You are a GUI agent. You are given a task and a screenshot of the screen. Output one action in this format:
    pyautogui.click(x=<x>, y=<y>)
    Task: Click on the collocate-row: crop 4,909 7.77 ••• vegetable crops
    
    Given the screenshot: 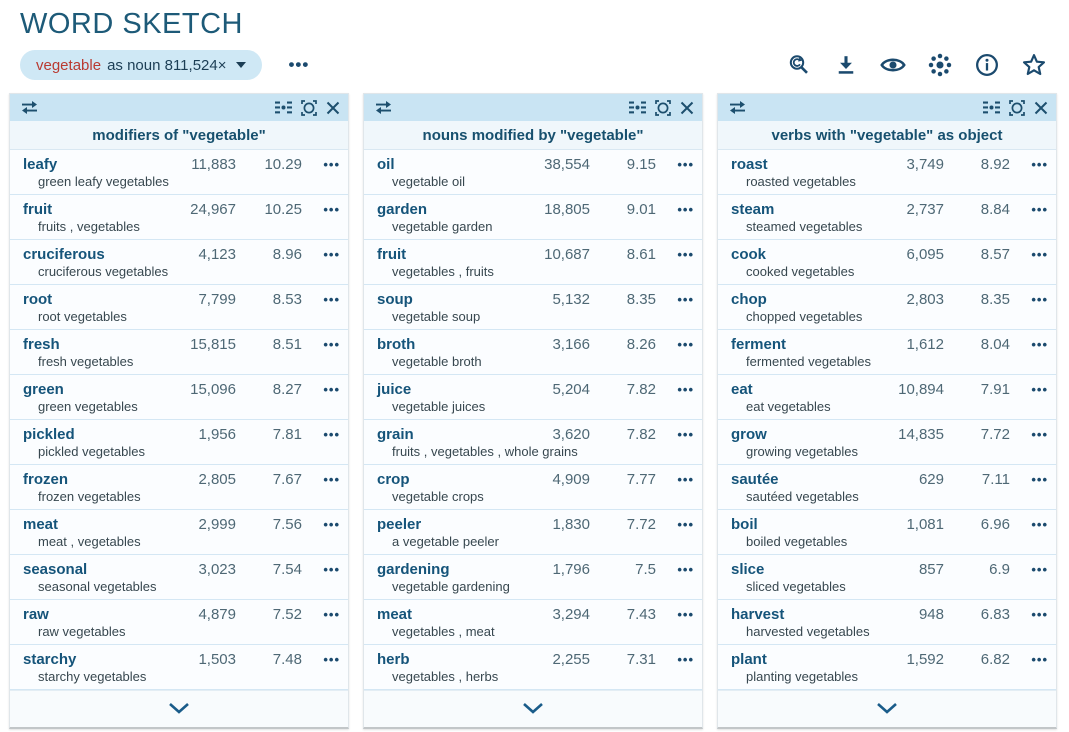 What is the action you would take?
    pyautogui.click(x=533, y=487)
    